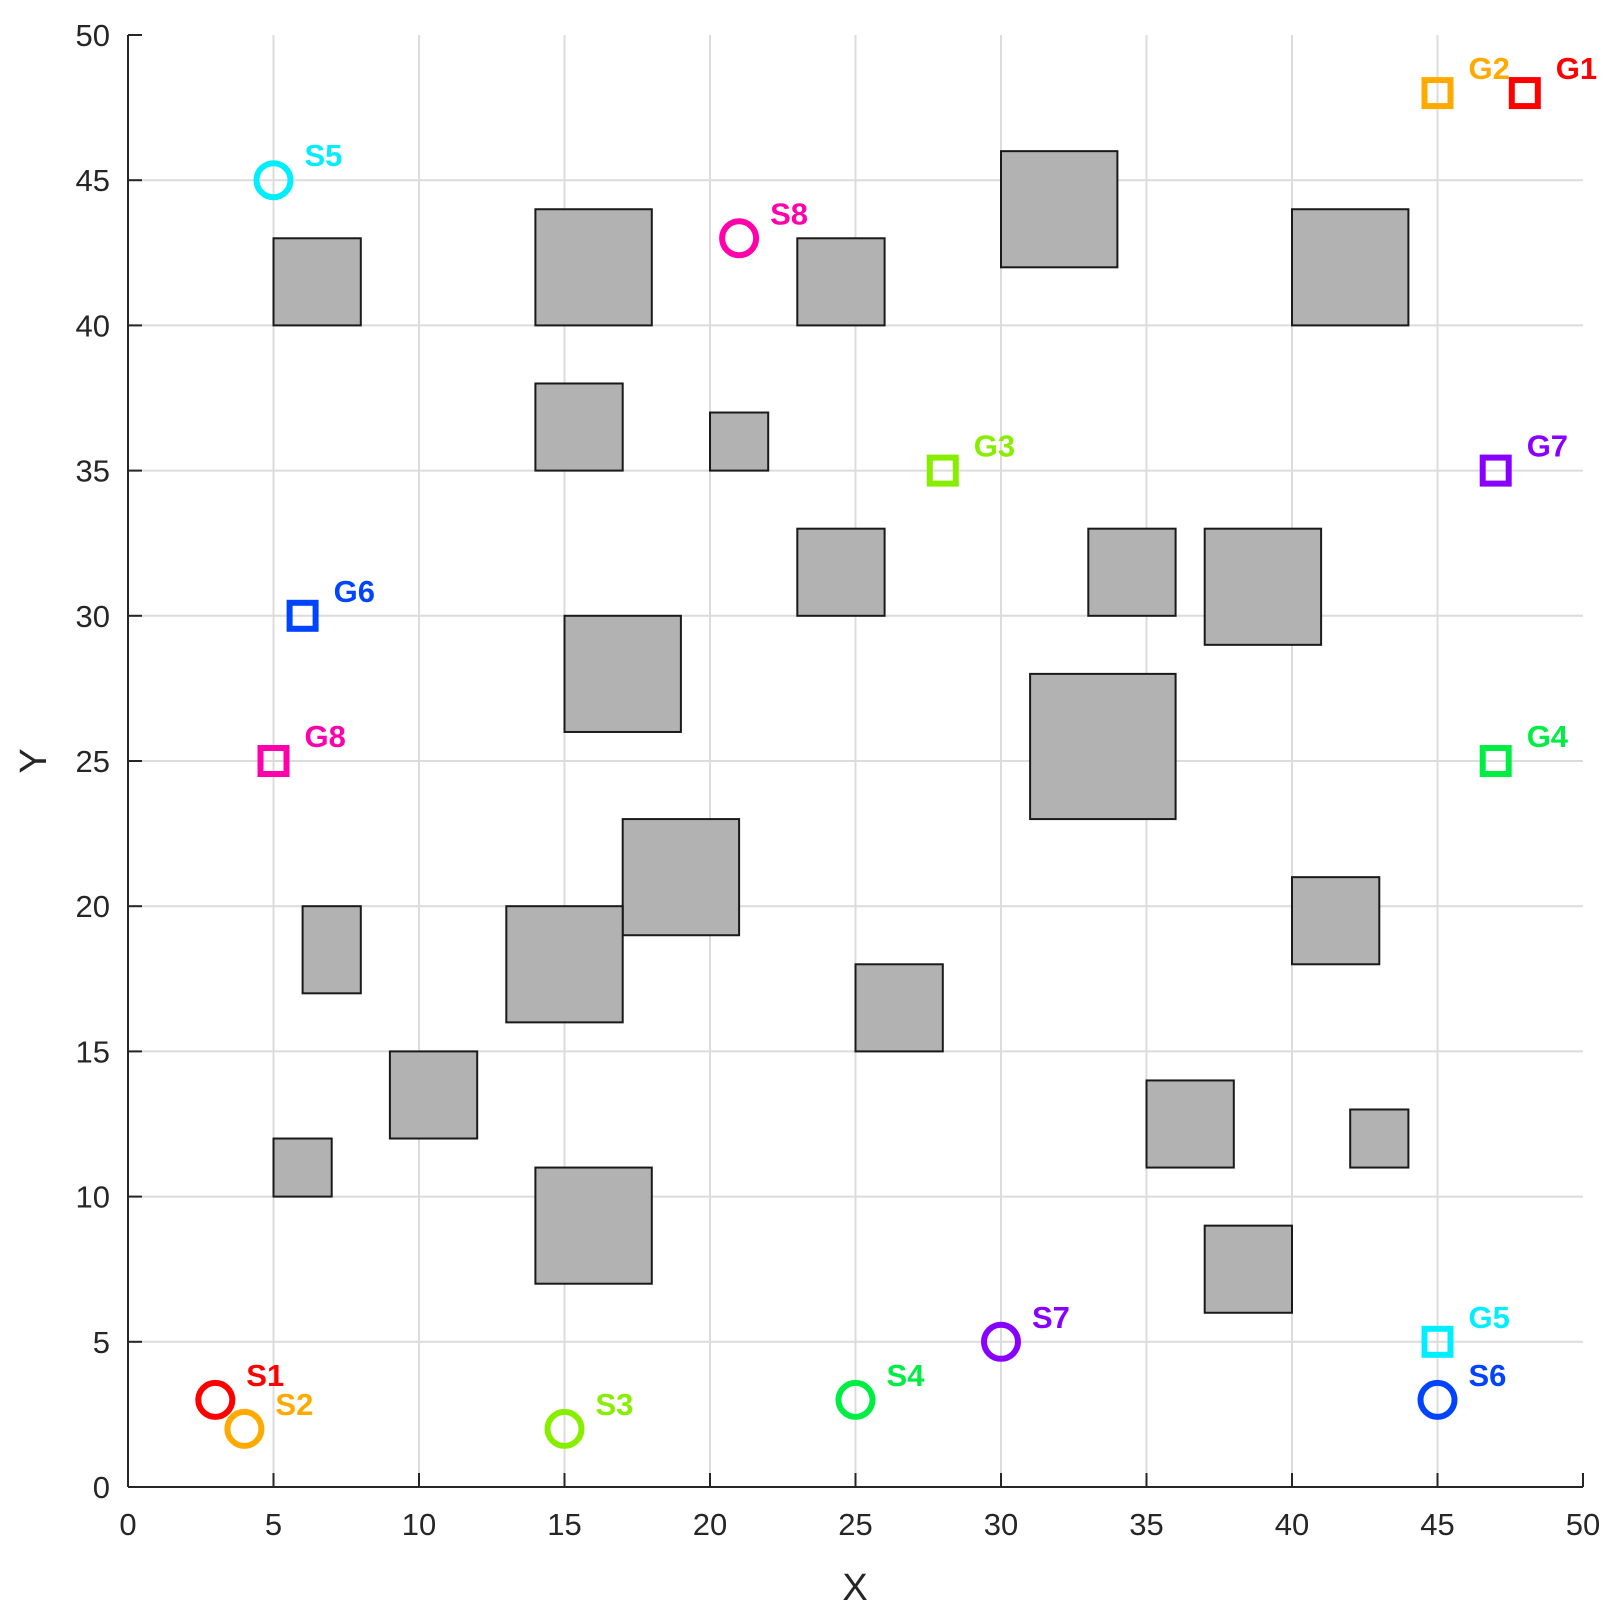 This screenshot has width=1619, height=1611. I want to click on y-axis-label: Y, so click(34, 760).